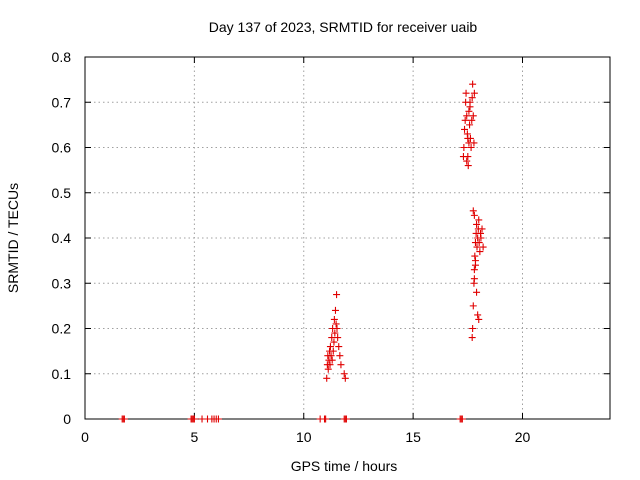  Describe the element at coordinates (344, 466) in the screenshot. I see `x-axis-label: GPS time / hours` at that location.